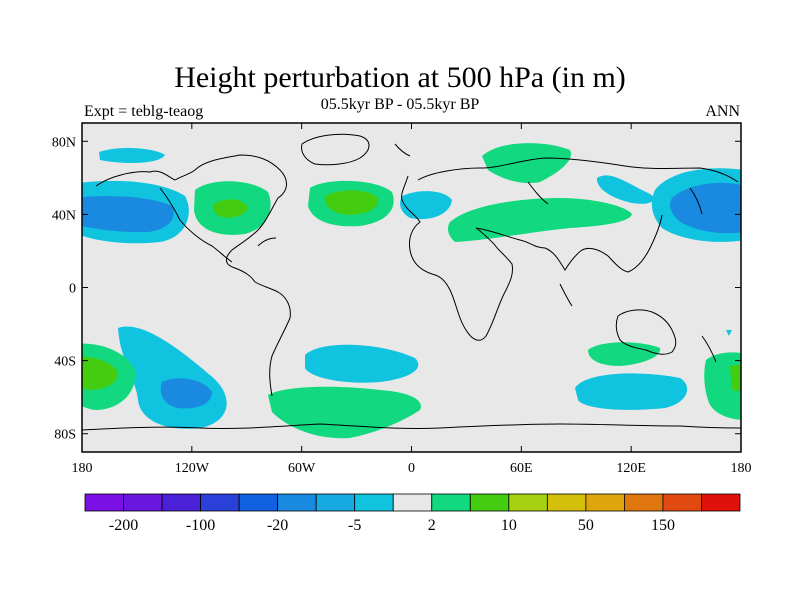  Describe the element at coordinates (64, 215) in the screenshot. I see `lat-tick-label: 40N` at that location.